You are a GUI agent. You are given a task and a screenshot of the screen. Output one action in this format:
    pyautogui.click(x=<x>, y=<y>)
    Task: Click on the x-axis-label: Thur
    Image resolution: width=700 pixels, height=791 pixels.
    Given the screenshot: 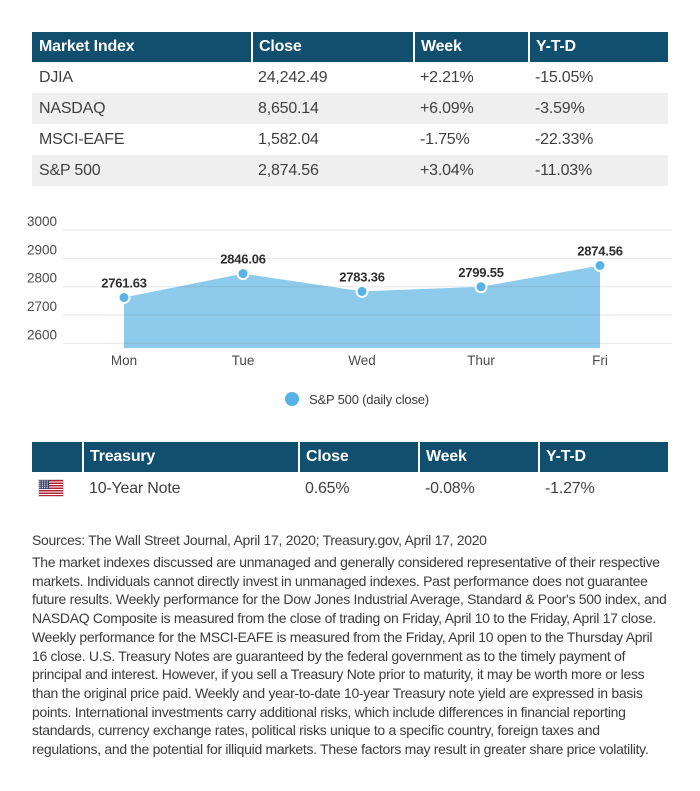 What is the action you would take?
    pyautogui.click(x=481, y=360)
    